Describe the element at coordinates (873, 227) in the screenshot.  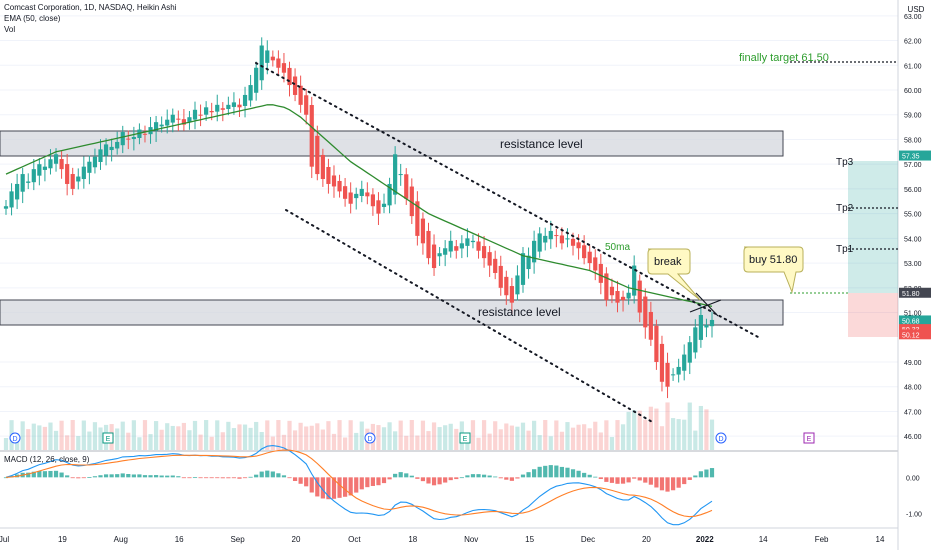
I see `reward-zone` at that location.